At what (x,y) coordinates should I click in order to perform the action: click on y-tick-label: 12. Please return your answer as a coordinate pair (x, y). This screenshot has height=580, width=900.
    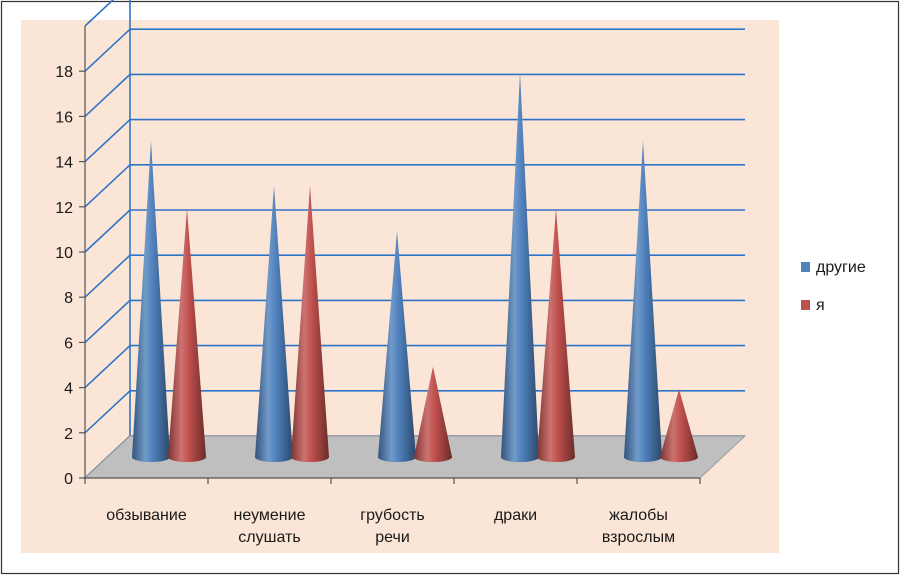
    Looking at the image, I should click on (64, 208).